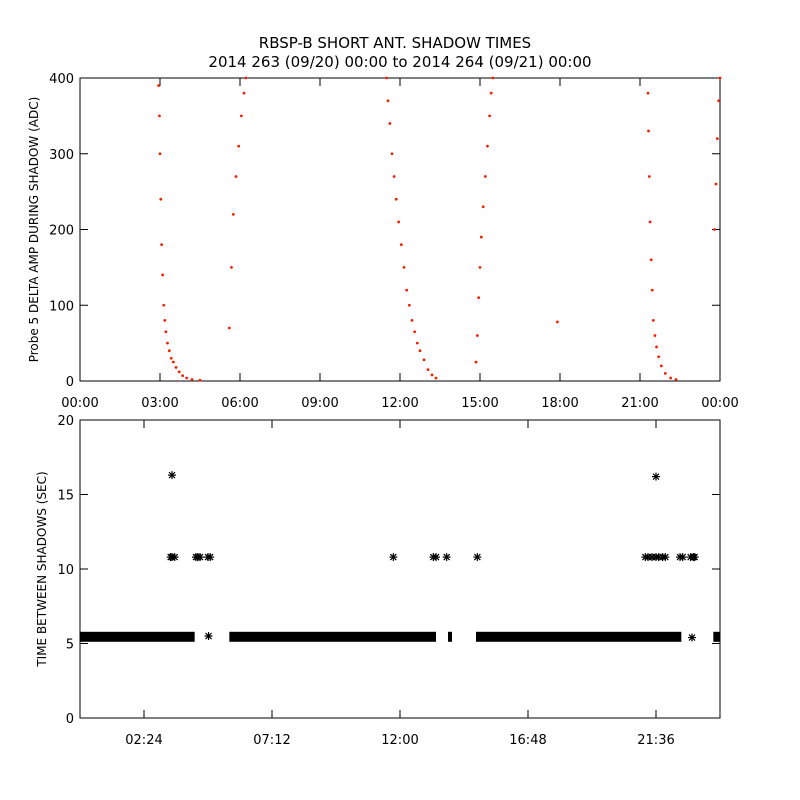 Image resolution: width=800 pixels, height=800 pixels. What do you see at coordinates (61, 231) in the screenshot?
I see `top-ytick-label: 200` at bounding box center [61, 231].